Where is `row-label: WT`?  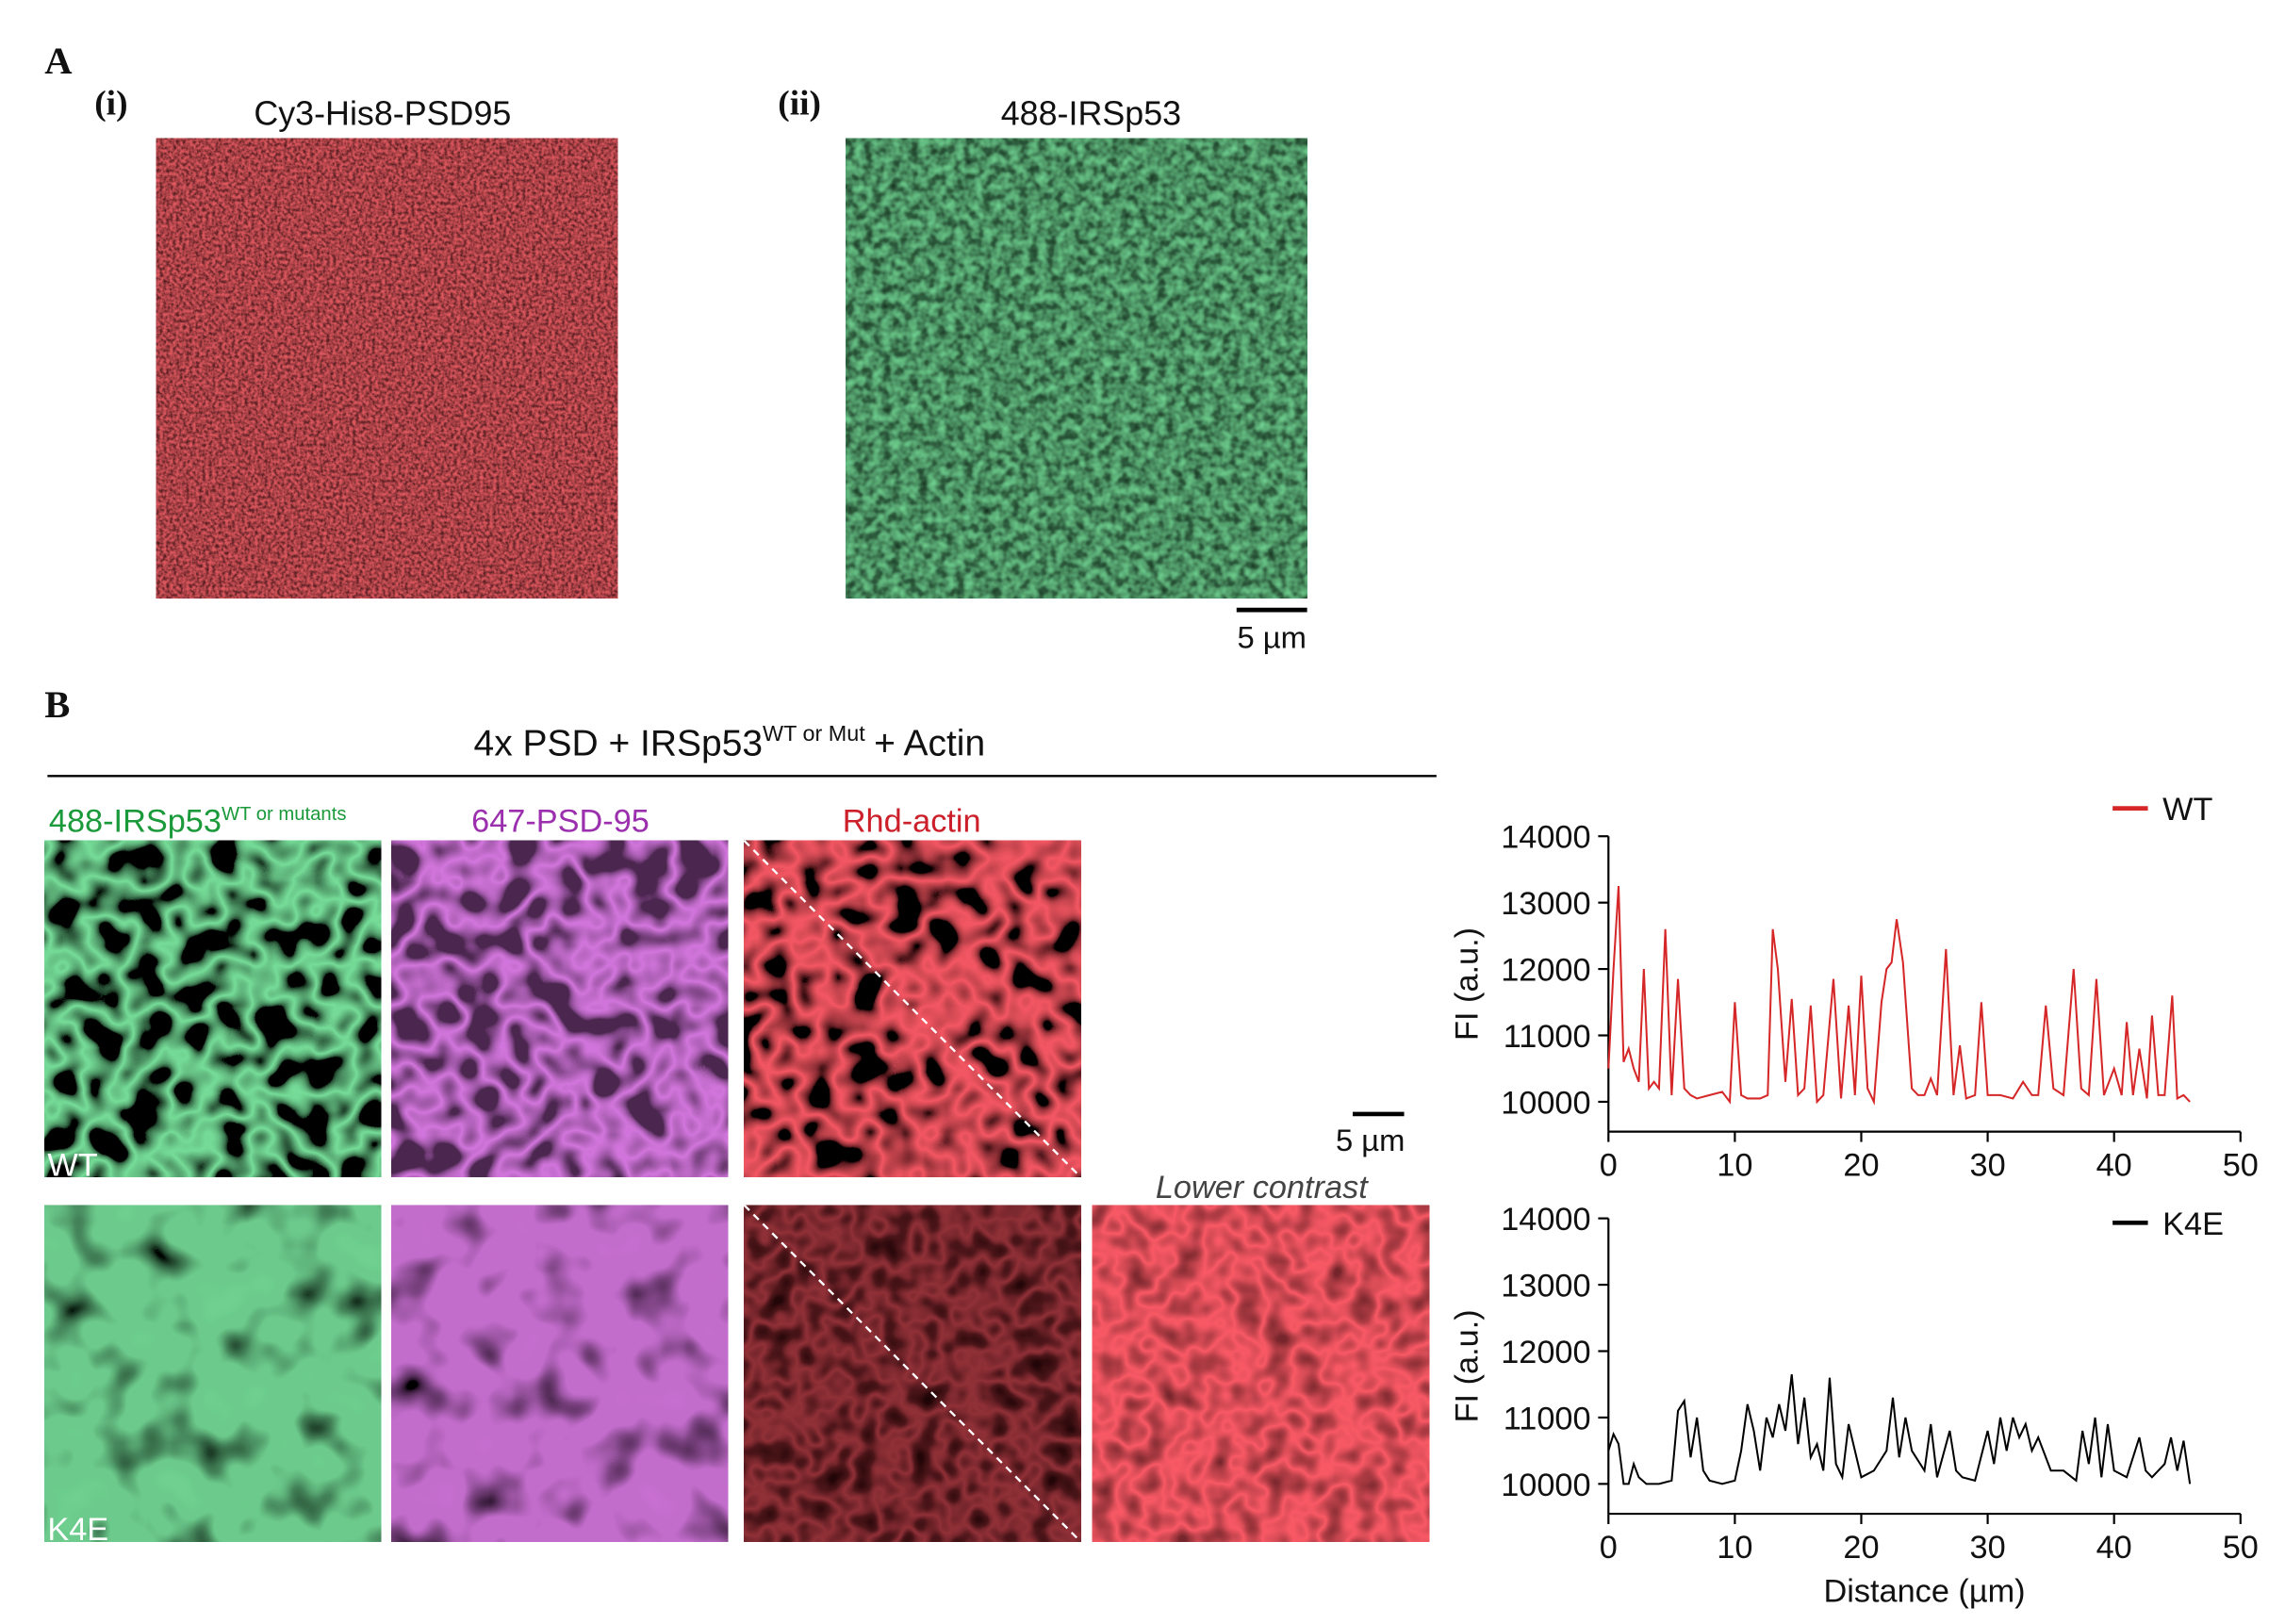
row-label: WT is located at coordinates (72, 1165).